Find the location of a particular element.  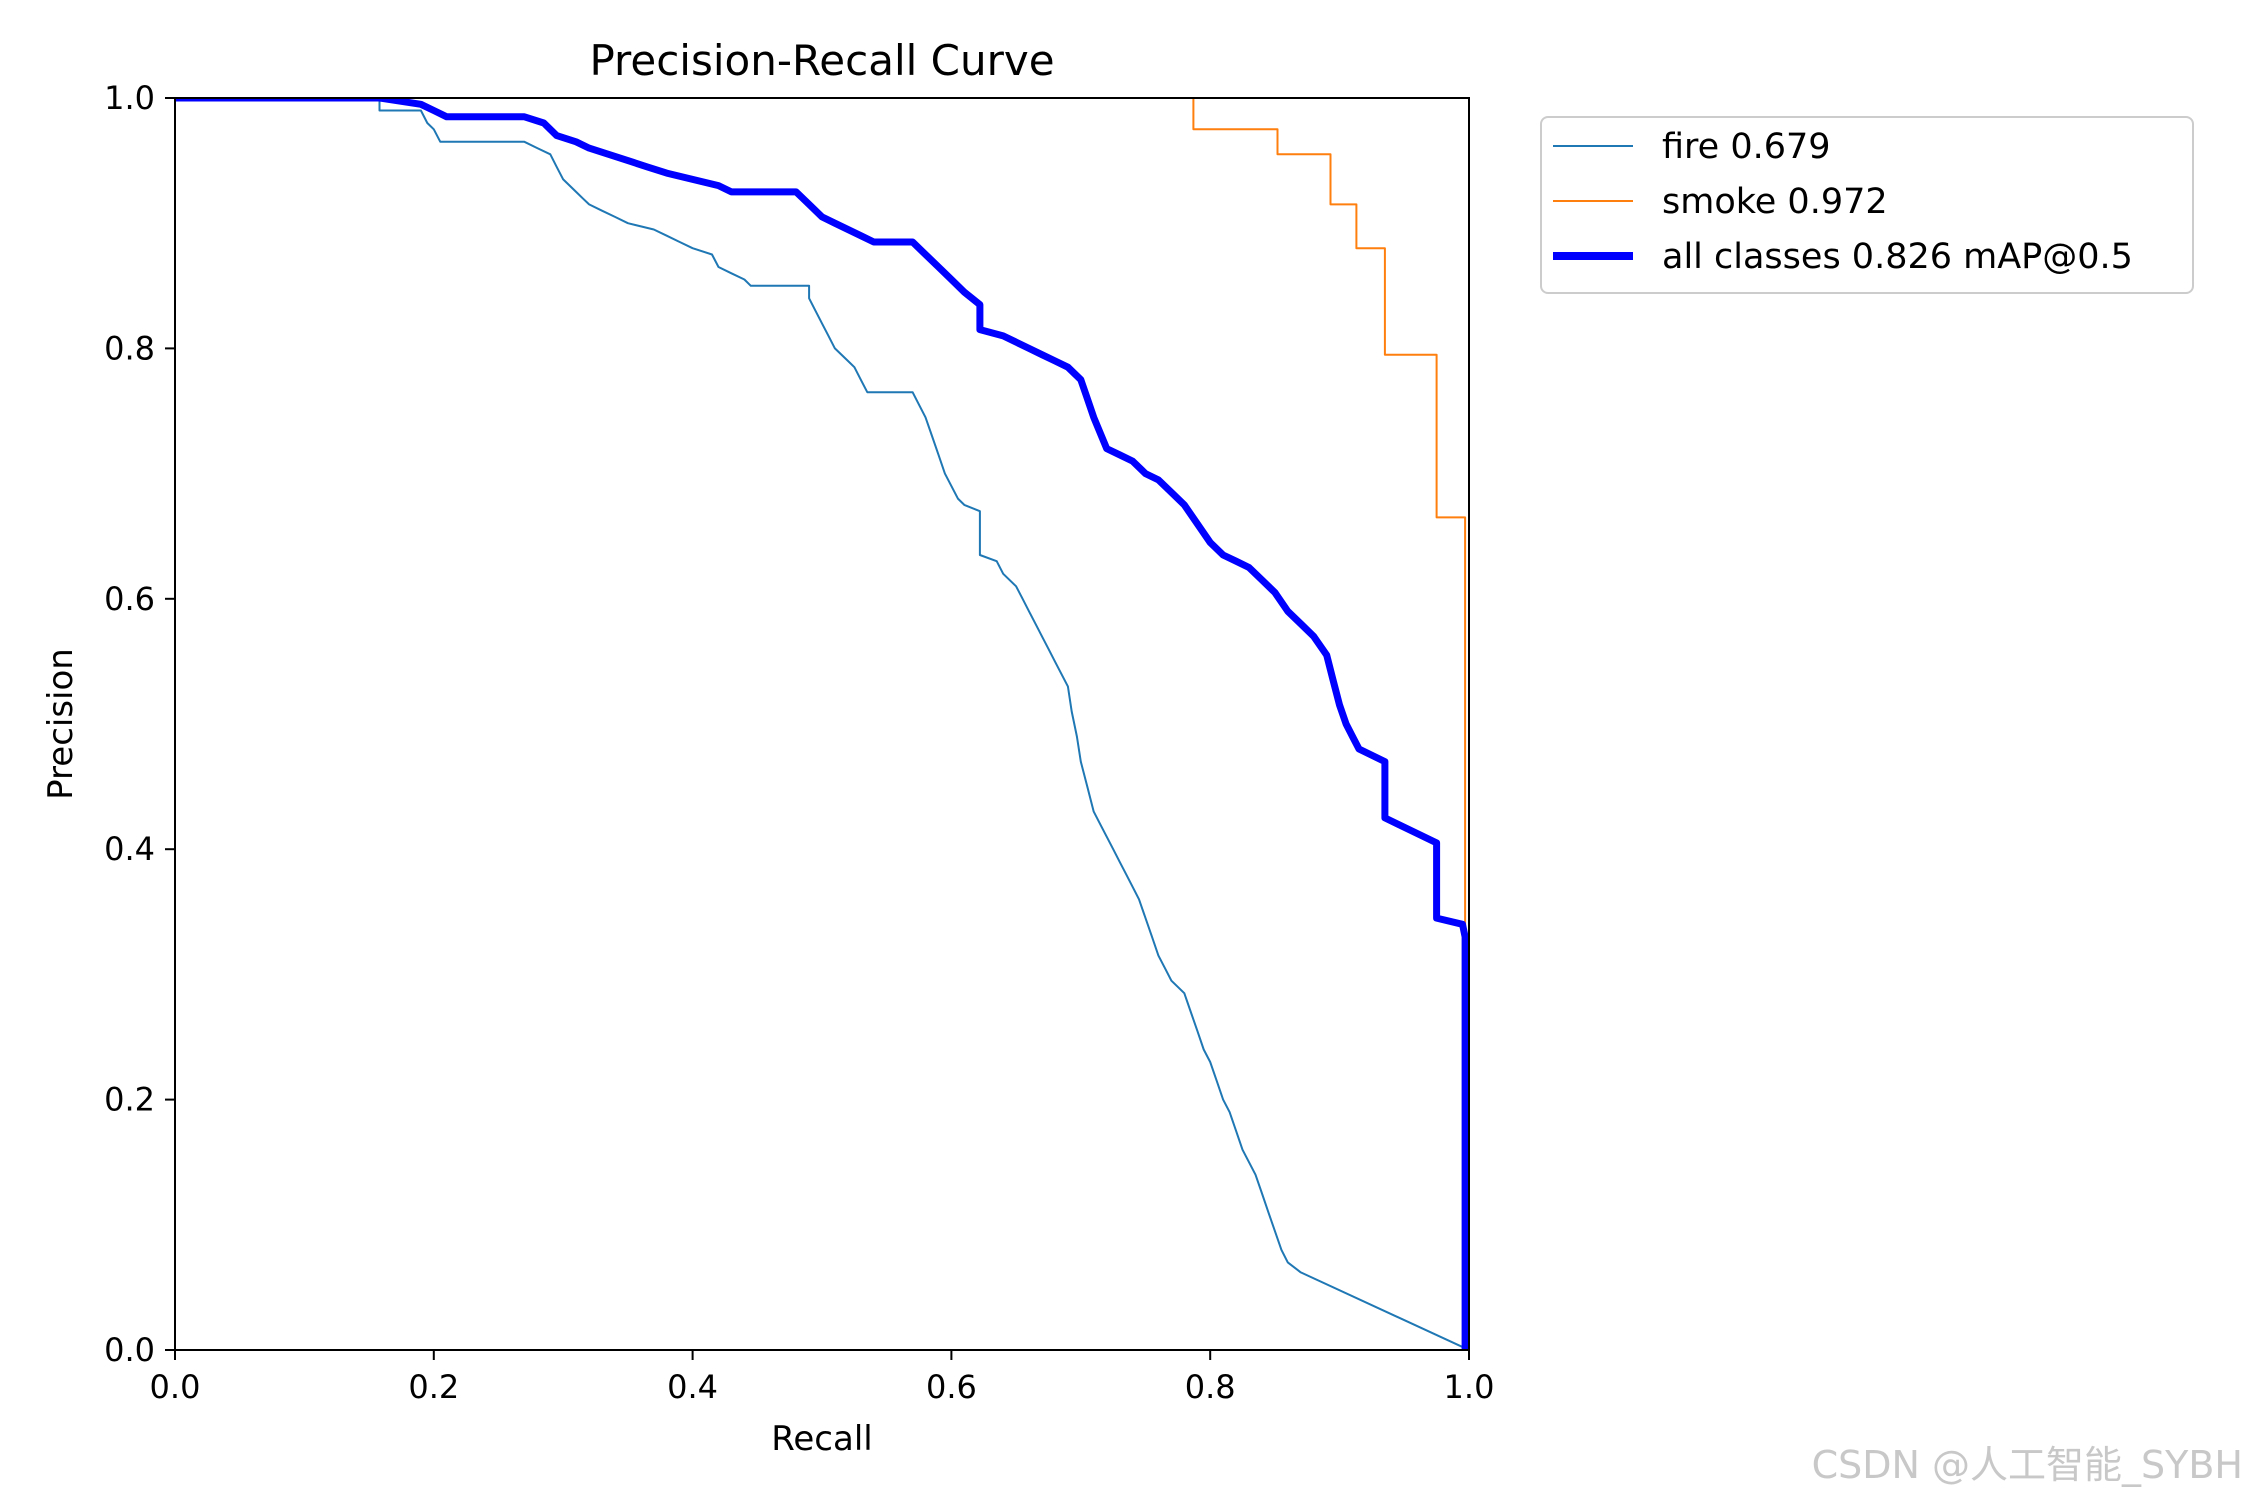

x-axis-label: Recall is located at coordinates (821, 1439).